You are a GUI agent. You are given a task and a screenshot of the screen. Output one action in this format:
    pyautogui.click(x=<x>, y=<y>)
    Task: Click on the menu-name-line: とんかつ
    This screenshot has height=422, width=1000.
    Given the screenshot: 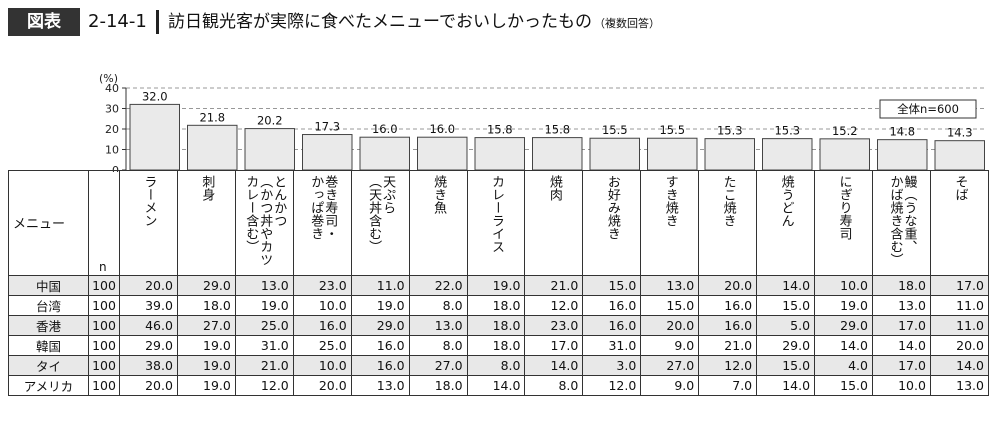 What is the action you would take?
    pyautogui.click(x=279, y=201)
    